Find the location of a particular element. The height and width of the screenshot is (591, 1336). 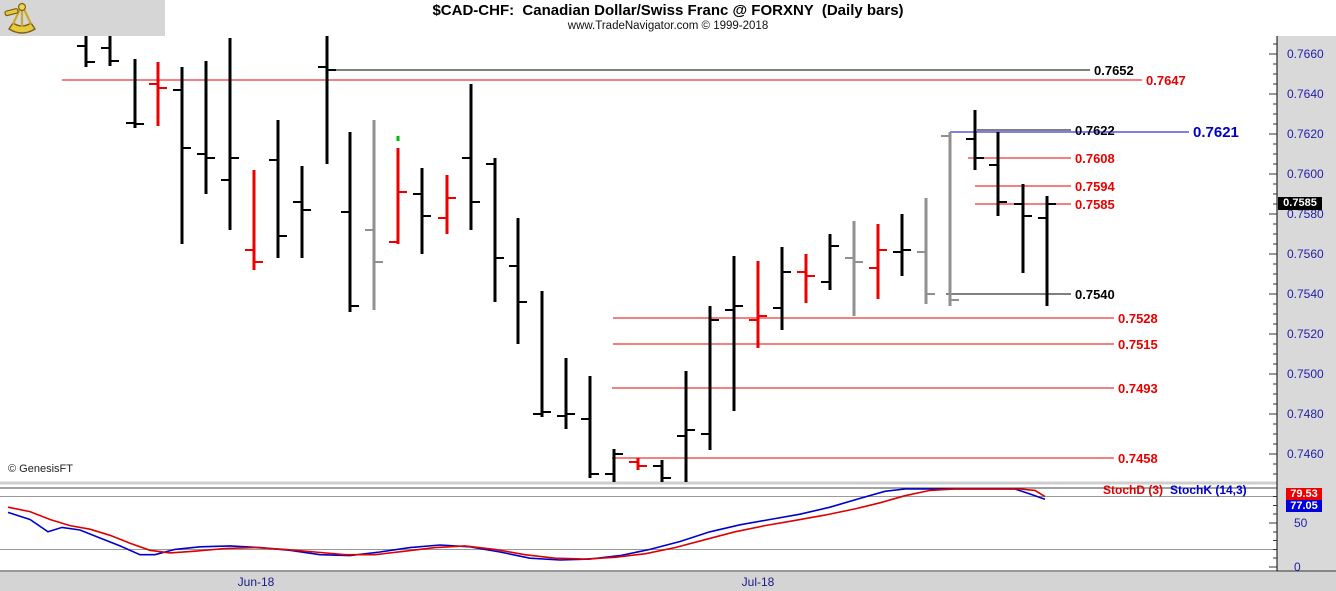

current-price-badge: 0.7585 is located at coordinates (1300, 203).